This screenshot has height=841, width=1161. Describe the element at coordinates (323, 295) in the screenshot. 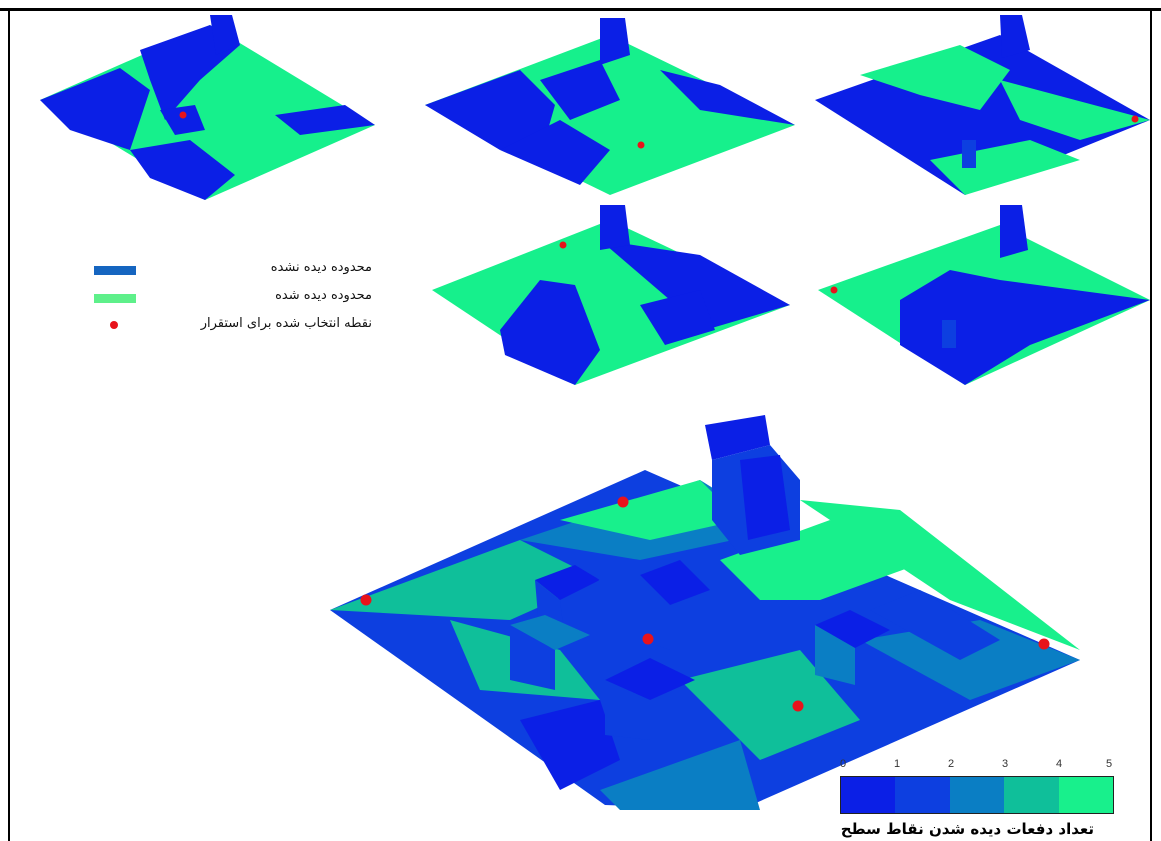

I see `legend-label-seen: محدوده دیده شده` at that location.